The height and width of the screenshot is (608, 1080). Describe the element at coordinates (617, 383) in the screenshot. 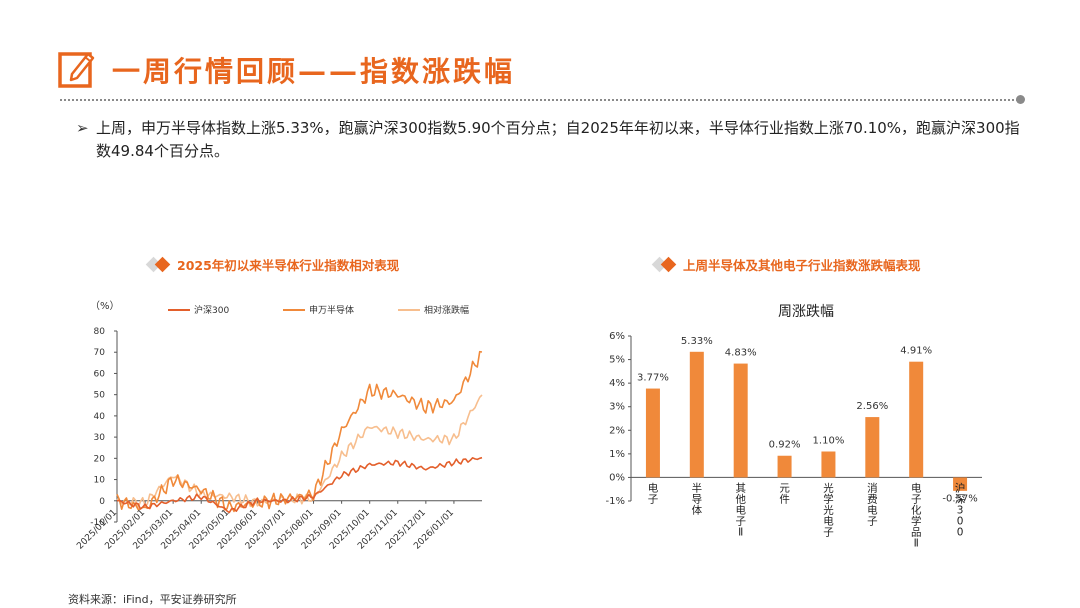

I see `y-tick-label: 4%` at that location.